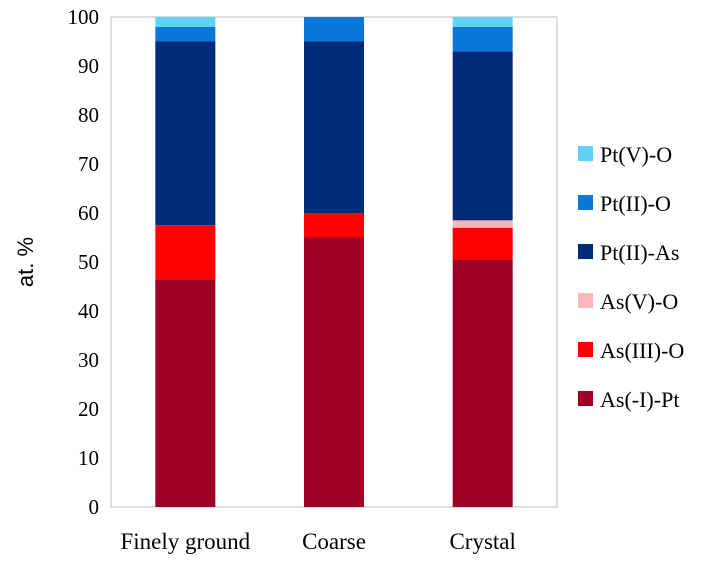  Describe the element at coordinates (482, 243) in the screenshot. I see `bar-segment-crystal-as-iii-o` at that location.